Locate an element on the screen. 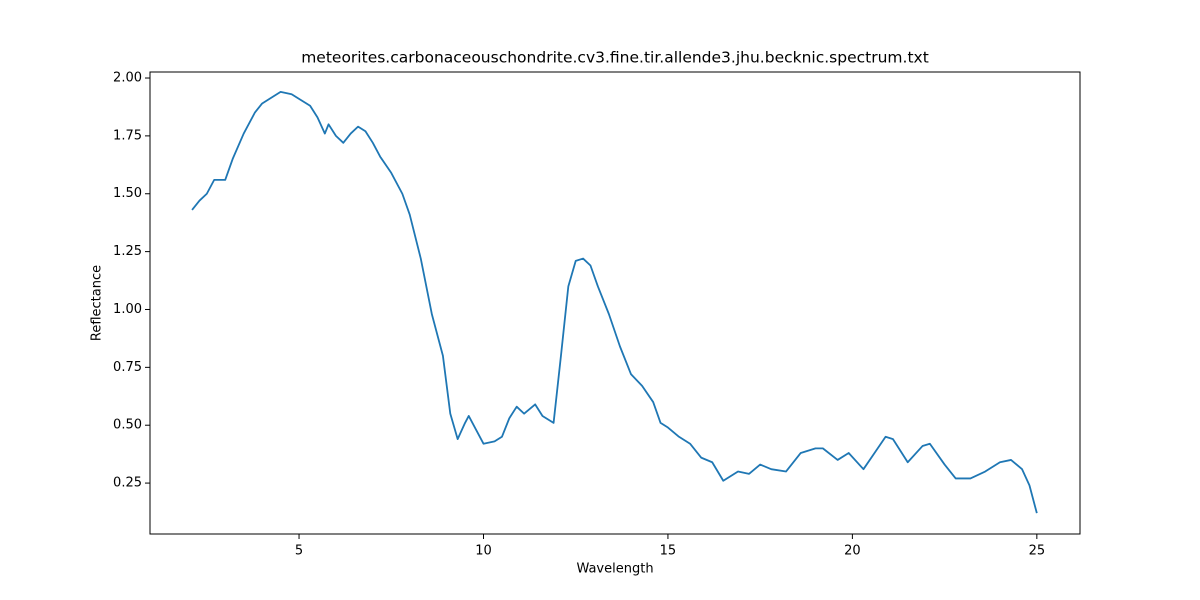 This screenshot has height=600, width=1200. y-tick-label: 0.25 is located at coordinates (127, 483).